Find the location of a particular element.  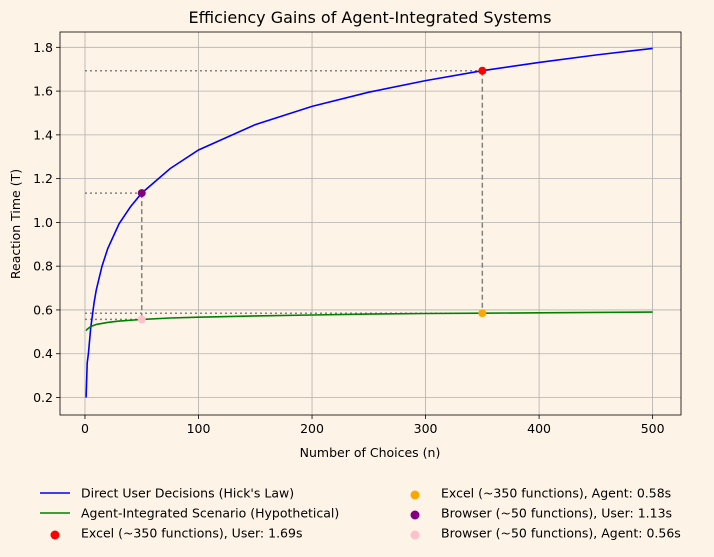

y-tick-label: 1.4 is located at coordinates (43, 134).